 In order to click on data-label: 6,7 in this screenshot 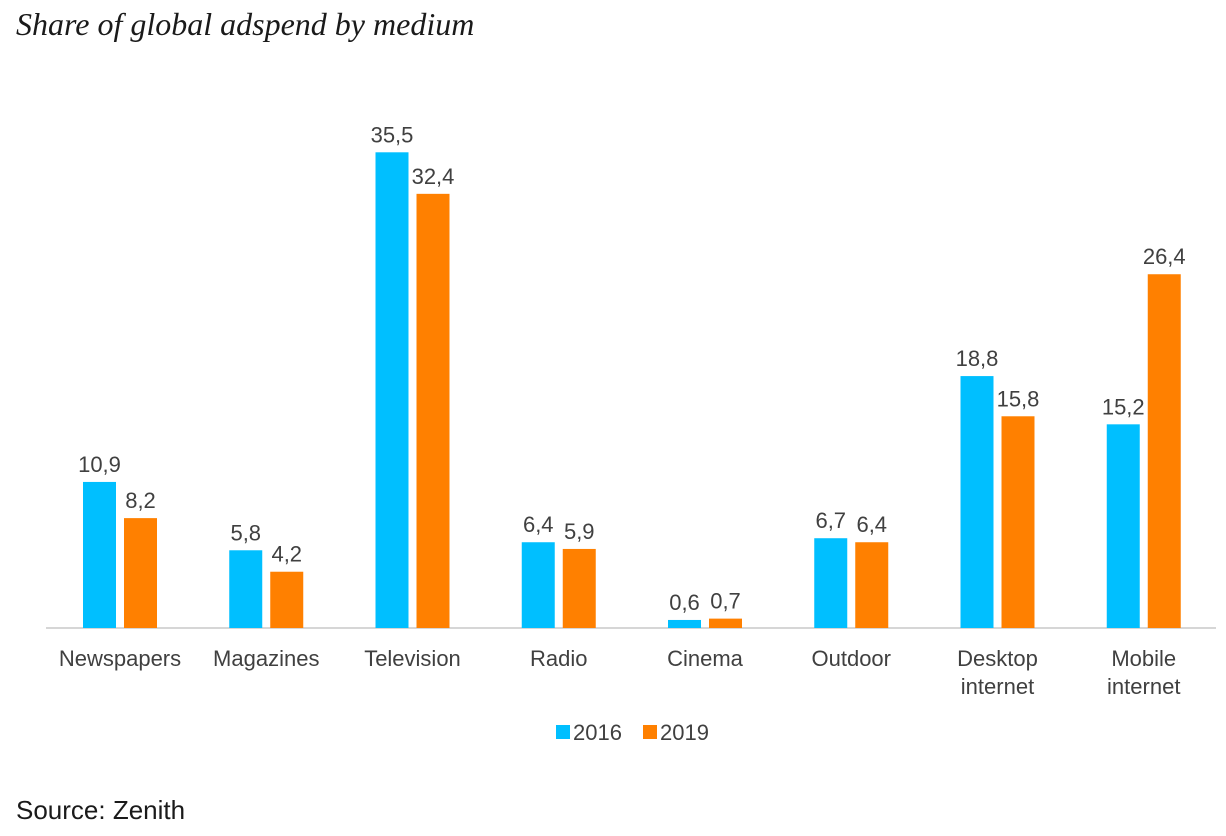, I will do `click(830, 520)`.